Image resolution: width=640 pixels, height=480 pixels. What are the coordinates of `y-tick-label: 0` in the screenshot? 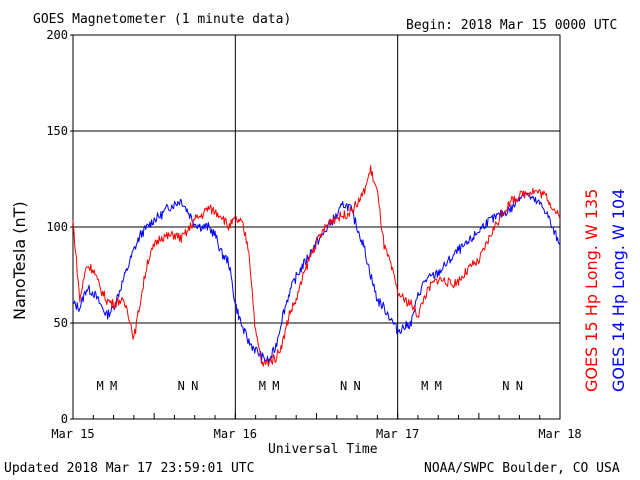 It's located at (64, 419).